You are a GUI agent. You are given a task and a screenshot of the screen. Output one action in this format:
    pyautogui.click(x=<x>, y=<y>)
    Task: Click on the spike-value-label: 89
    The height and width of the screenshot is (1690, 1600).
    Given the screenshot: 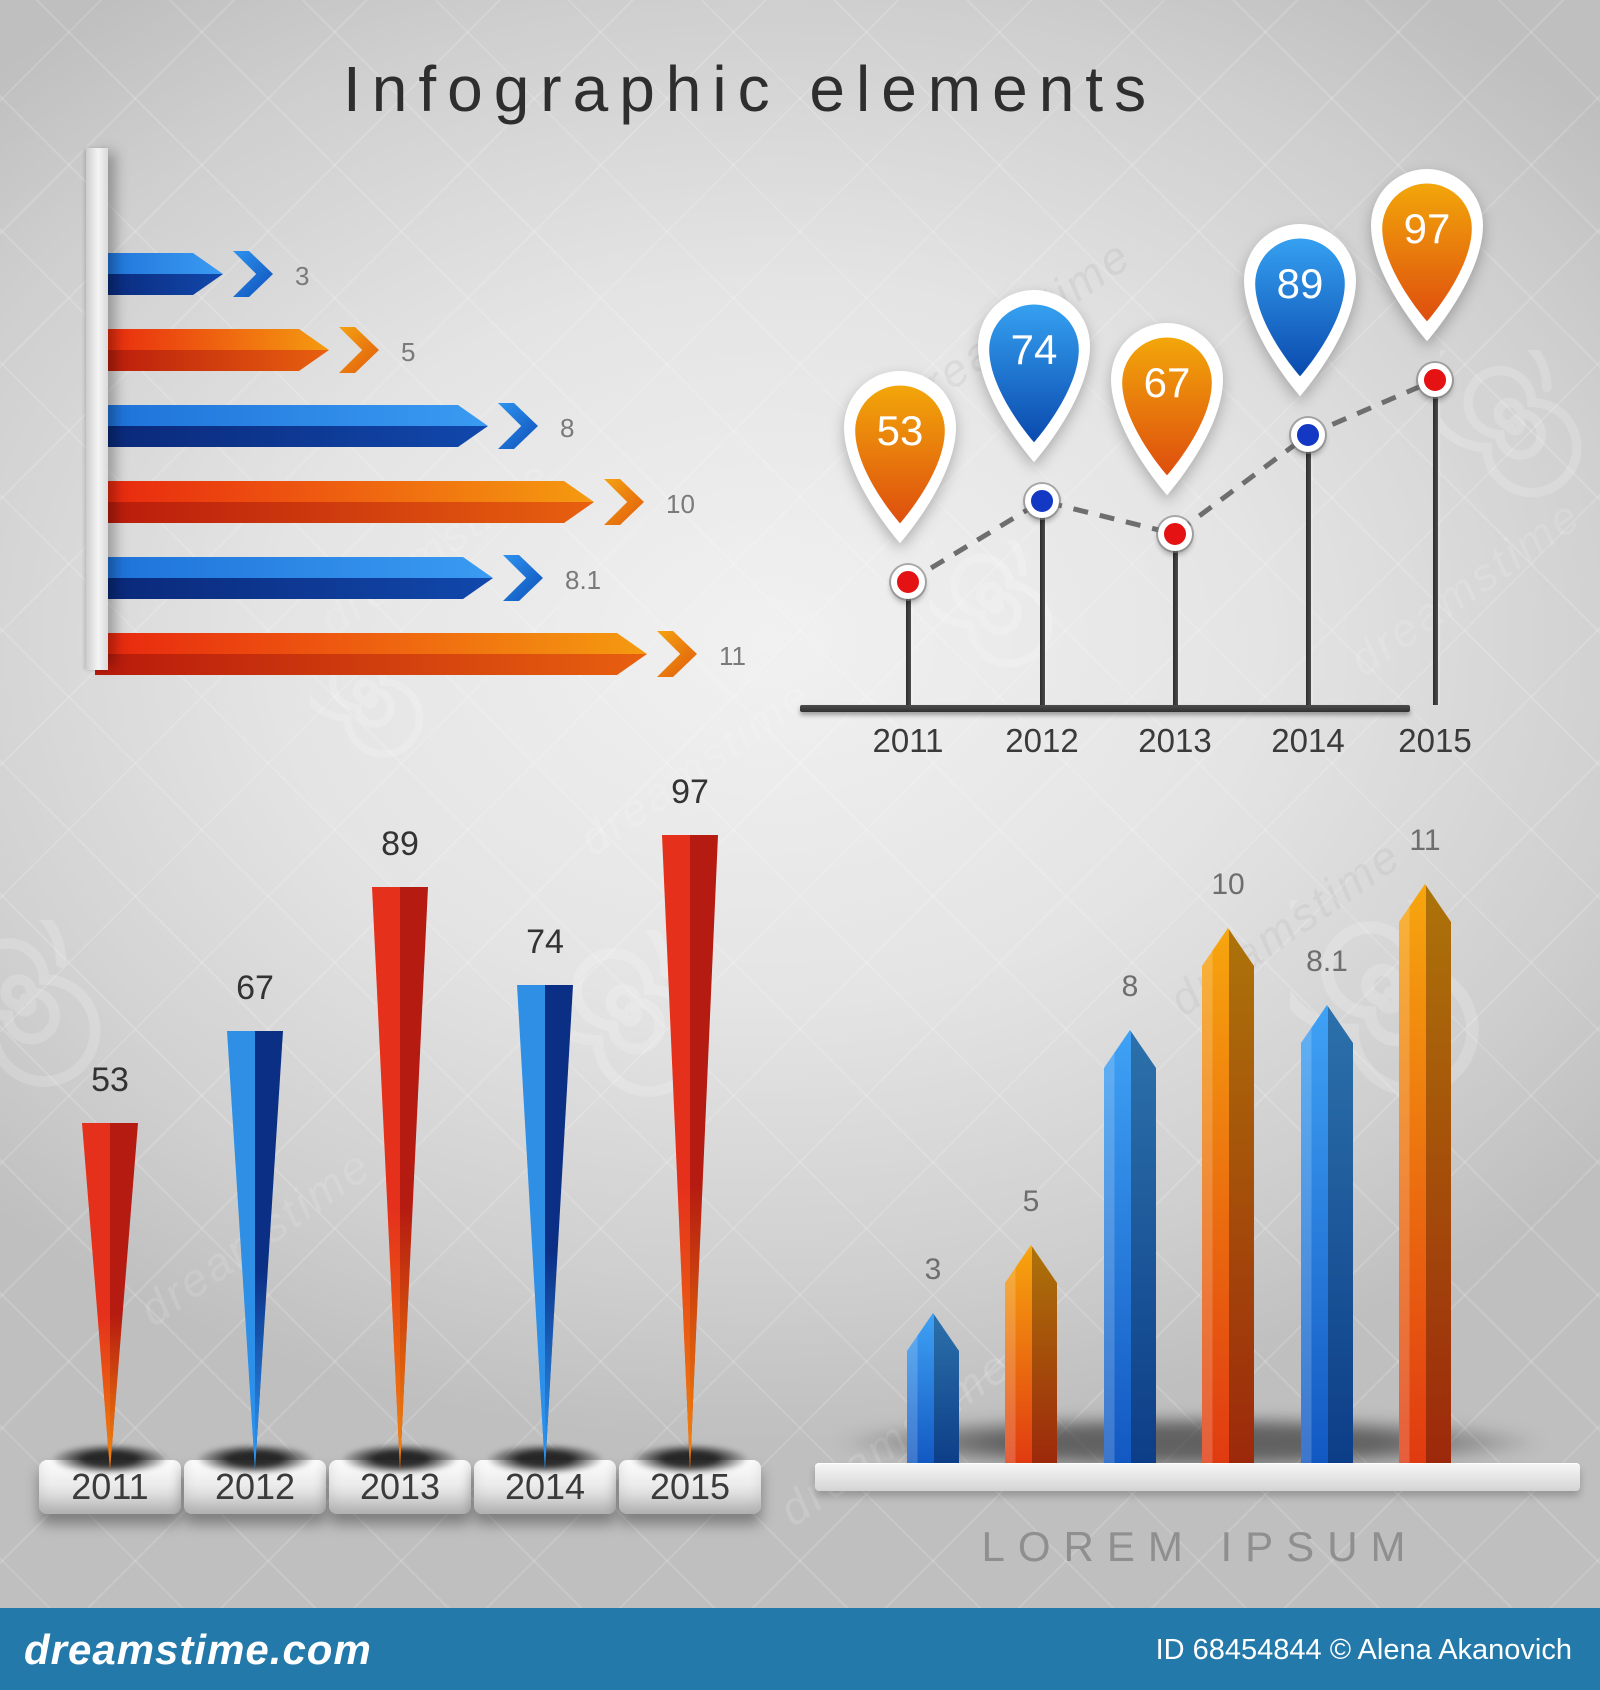 What is the action you would take?
    pyautogui.click(x=400, y=844)
    